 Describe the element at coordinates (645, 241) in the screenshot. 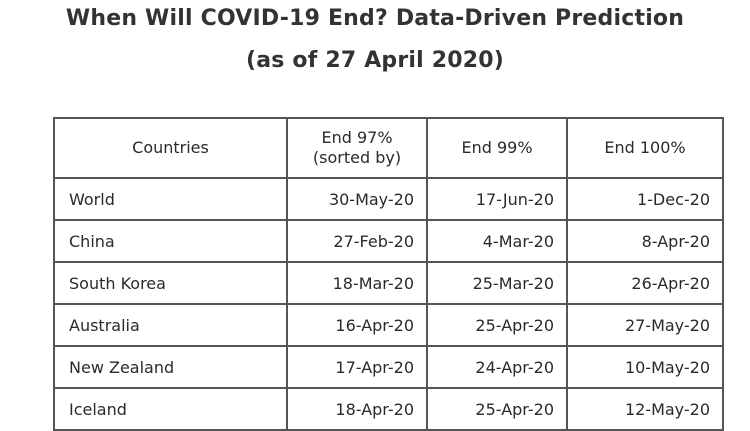

I see `end-100-cell: 8-Apr-20` at that location.